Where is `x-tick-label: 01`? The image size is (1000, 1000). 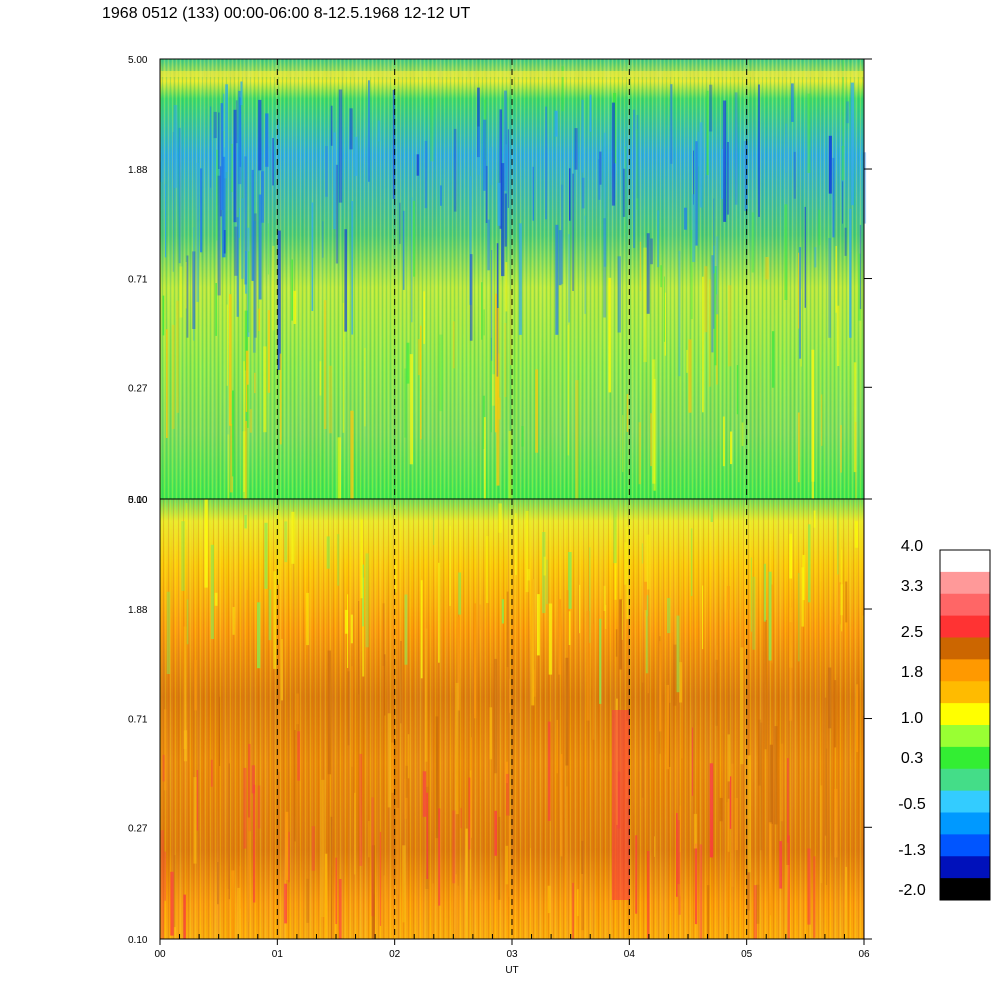
x-tick-label: 01 is located at coordinates (278, 954).